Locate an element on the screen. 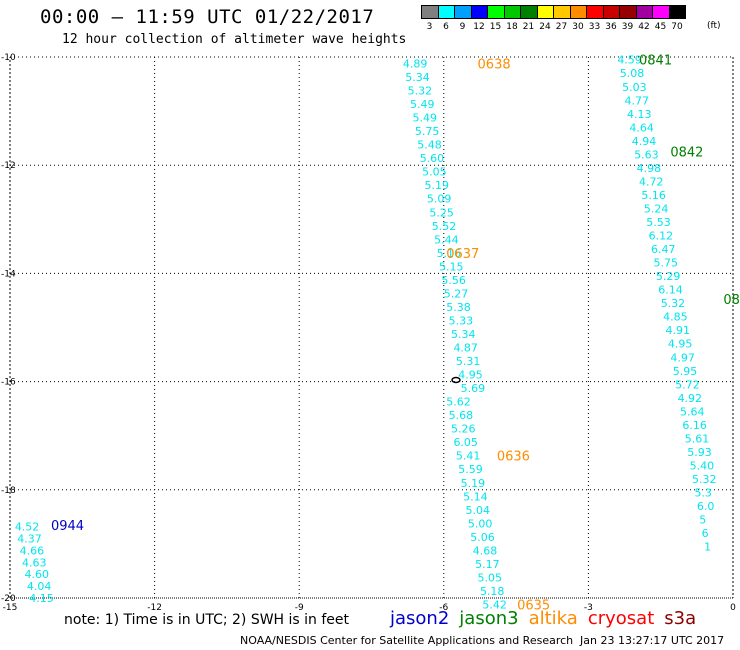 Image resolution: width=740 pixels, height=650 pixels. wave-height-value: 4.98 is located at coordinates (649, 168).